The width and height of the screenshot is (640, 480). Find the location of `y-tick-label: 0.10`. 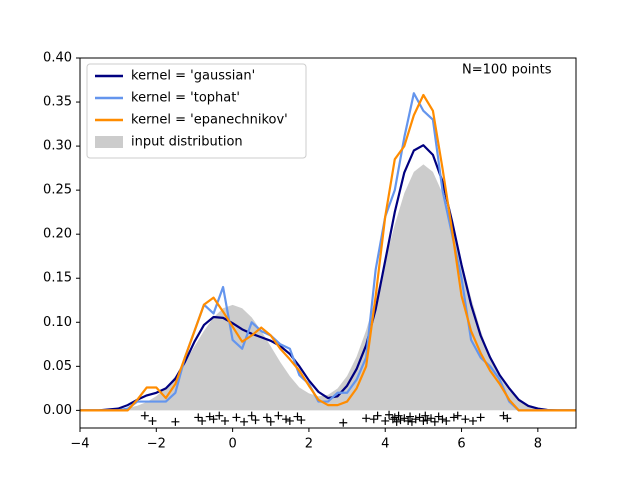

y-tick-label: 0.10 is located at coordinates (57, 322).